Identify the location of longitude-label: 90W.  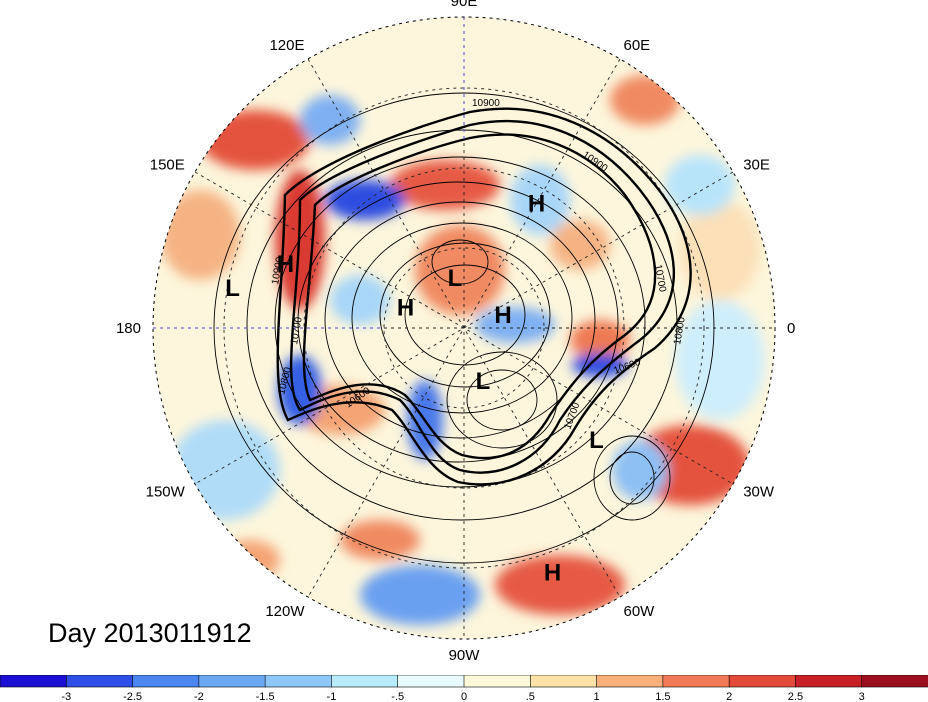
(465, 655).